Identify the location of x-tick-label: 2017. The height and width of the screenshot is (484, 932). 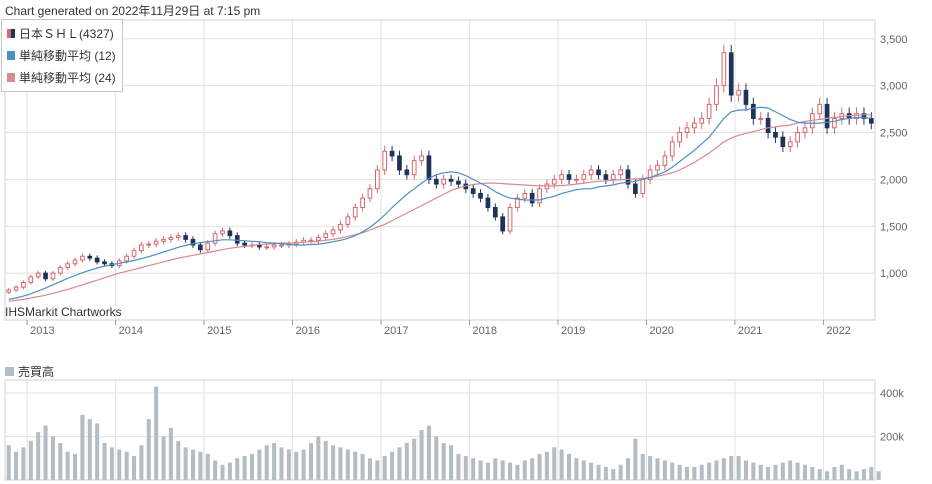
(396, 331).